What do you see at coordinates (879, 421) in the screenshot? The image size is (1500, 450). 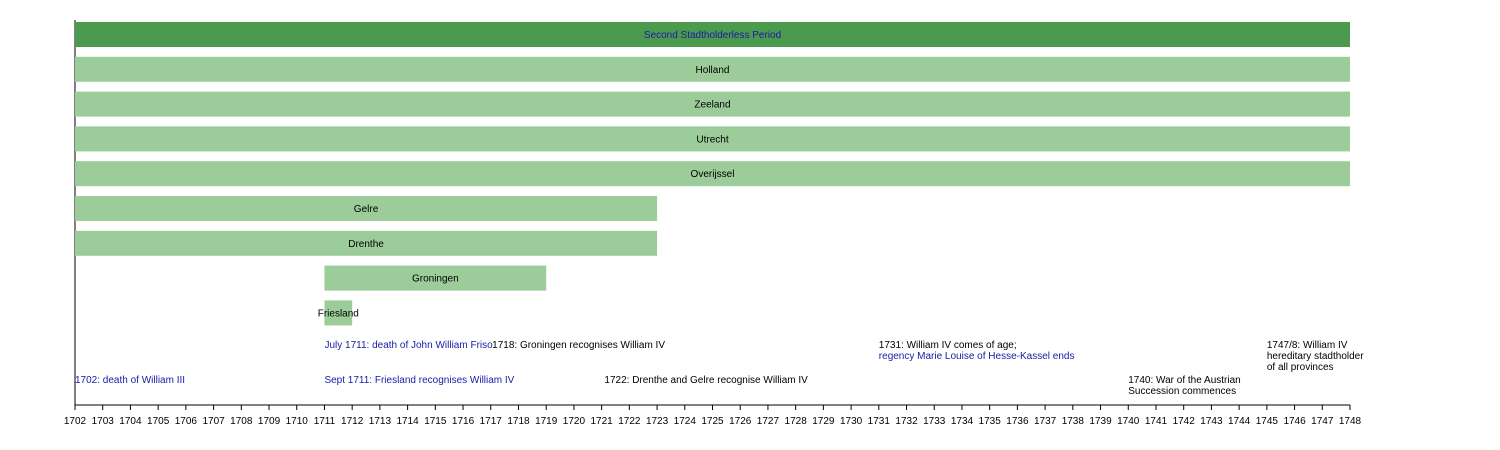 I see `x-tick-label: 1731` at bounding box center [879, 421].